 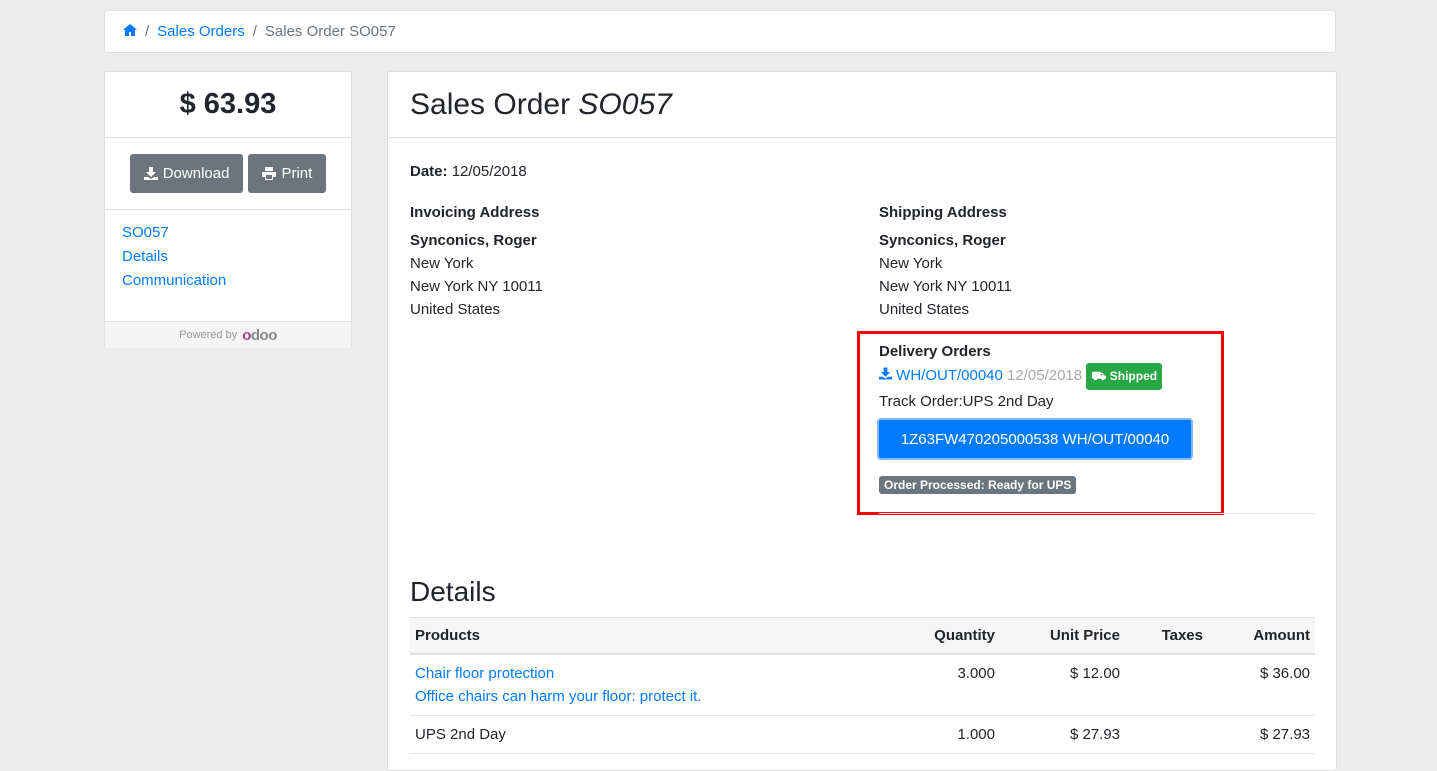 What do you see at coordinates (1062, 636) in the screenshot?
I see `col-unit-price: Unit Price` at bounding box center [1062, 636].